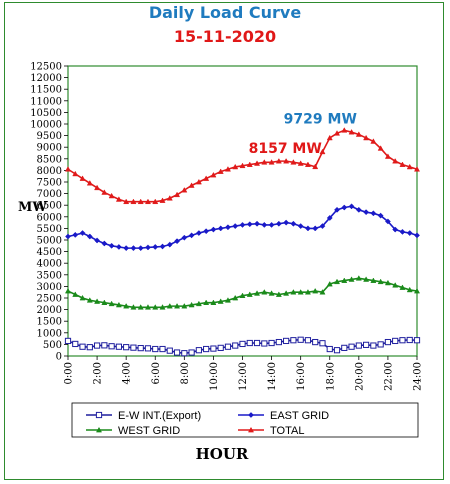  What do you see at coordinates (242, 292) in the screenshot?
I see `series-west-grid` at bounding box center [242, 292].